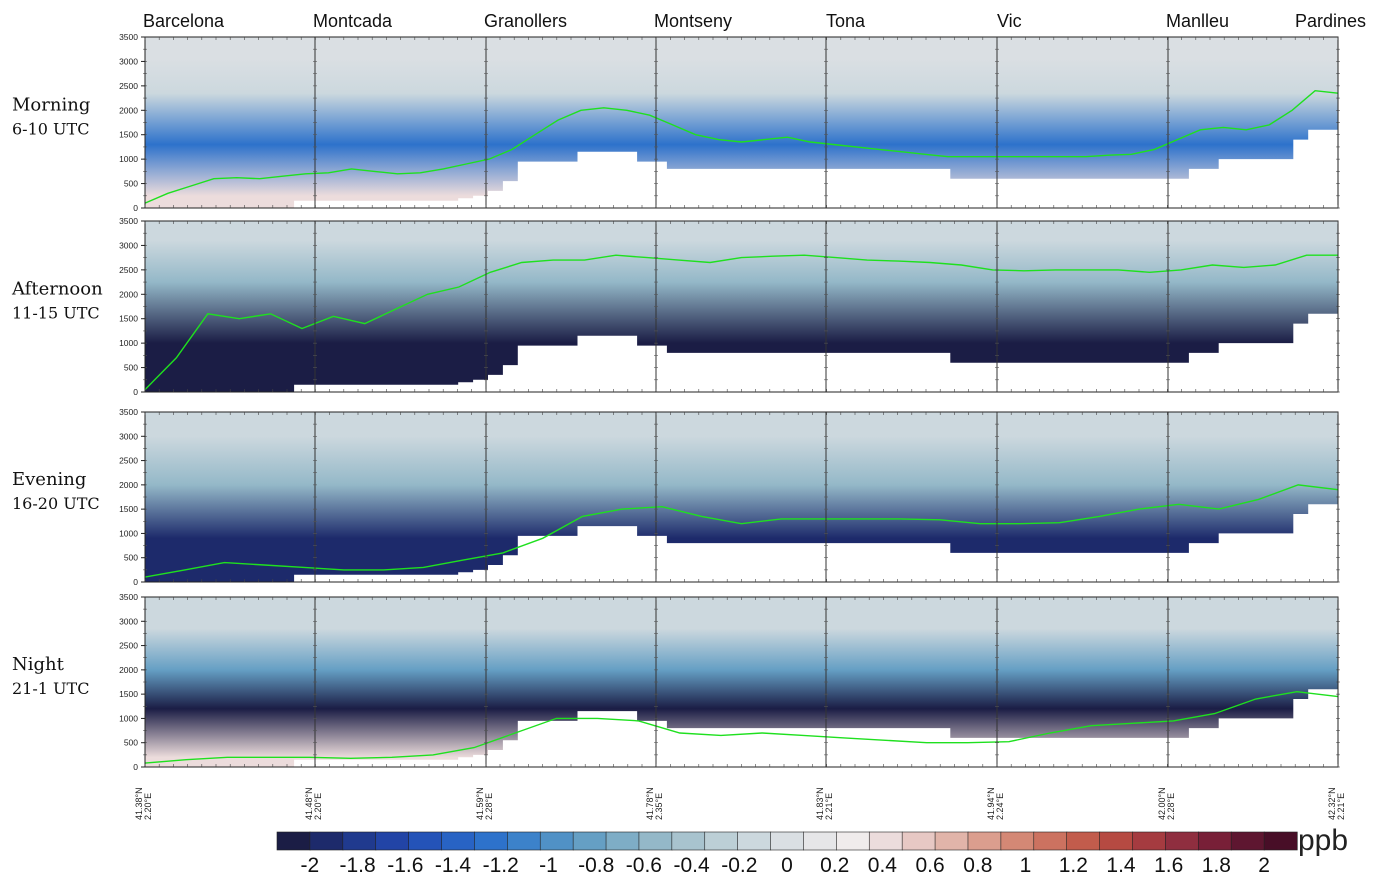 The width and height of the screenshot is (1390, 881). What do you see at coordinates (56, 503) in the screenshot?
I see `panel-utc-label: 16-20 UTC` at bounding box center [56, 503].